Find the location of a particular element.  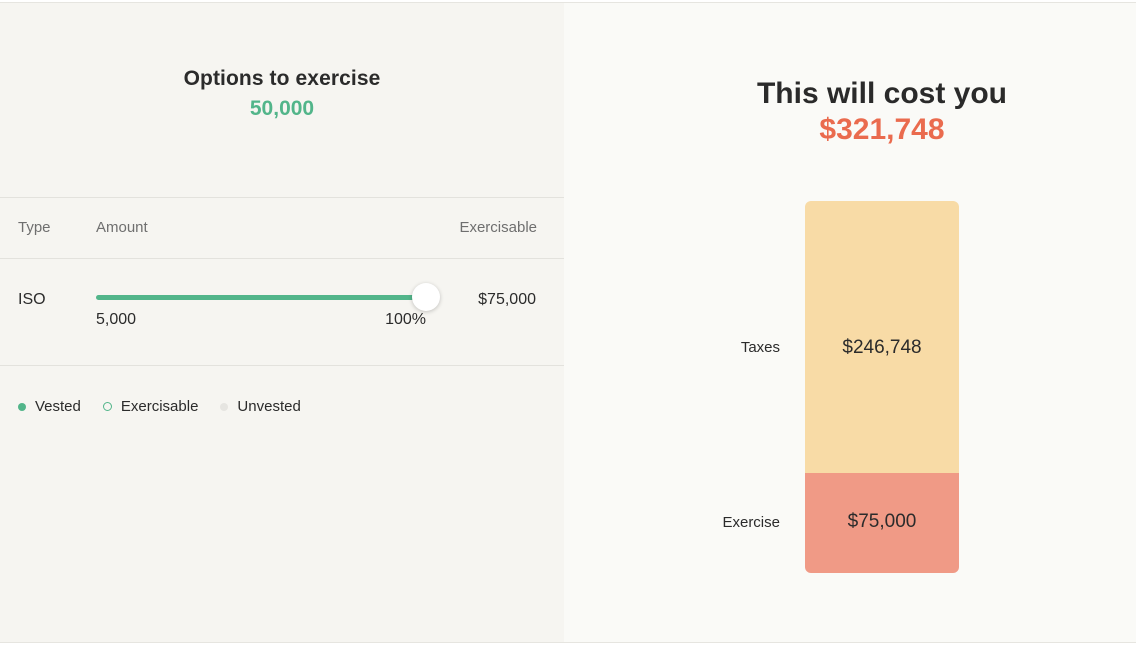

amount-slider-thumb is located at coordinates (426, 297).